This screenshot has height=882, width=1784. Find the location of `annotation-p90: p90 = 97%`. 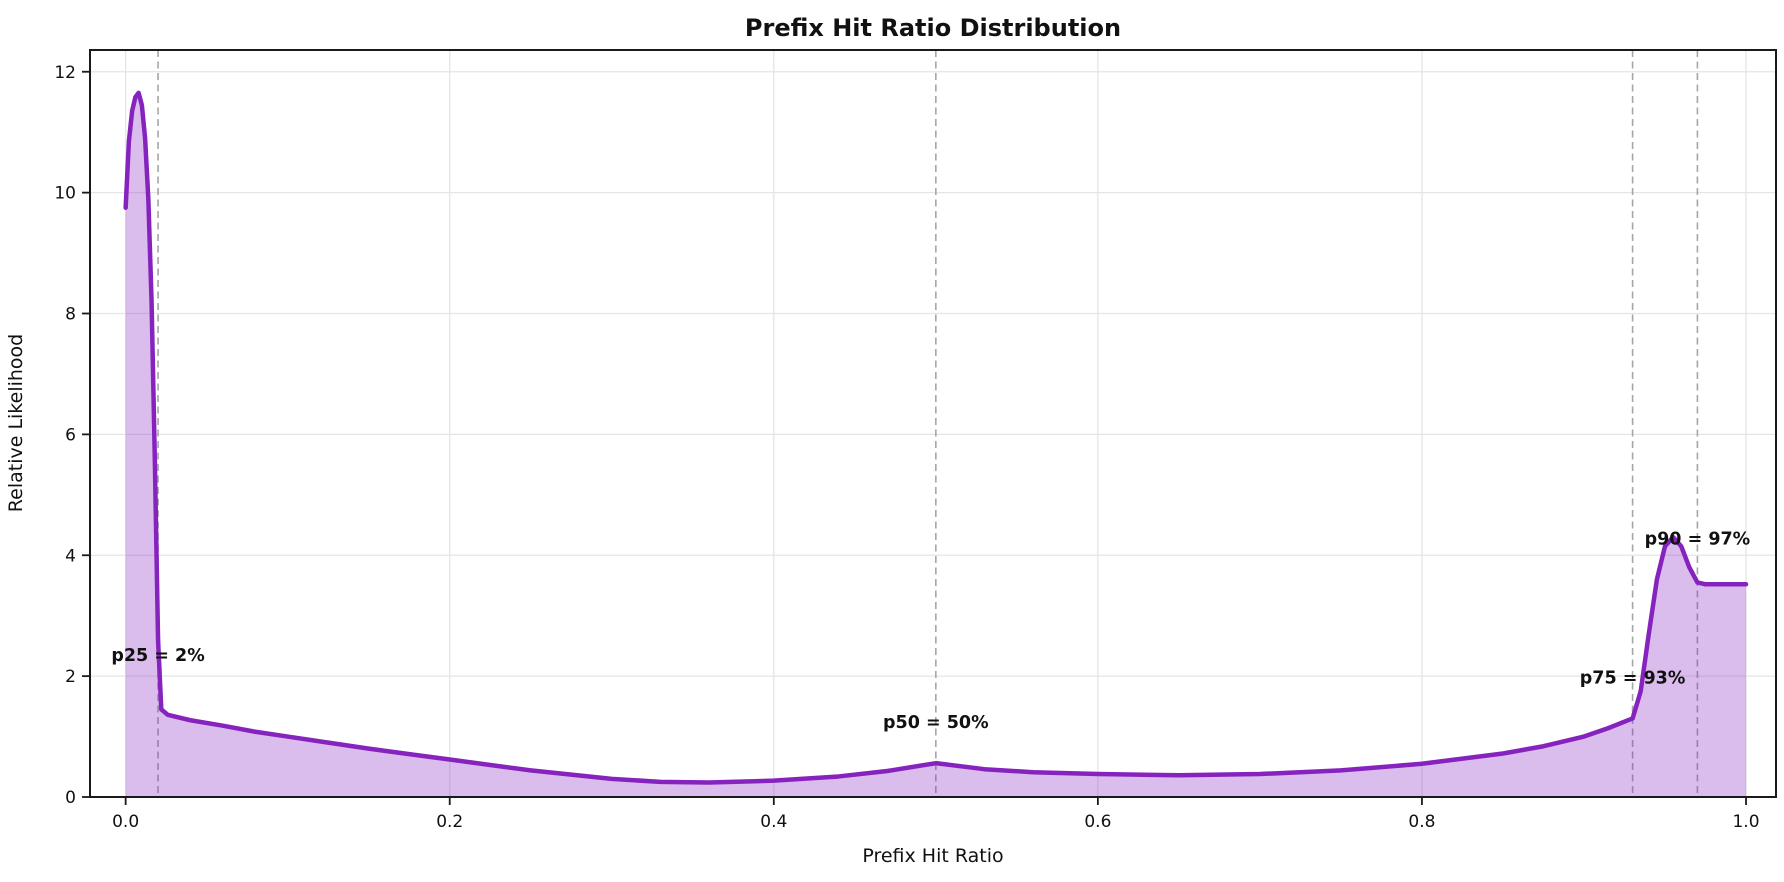

annotation-p90: p90 = 97% is located at coordinates (1698, 539).